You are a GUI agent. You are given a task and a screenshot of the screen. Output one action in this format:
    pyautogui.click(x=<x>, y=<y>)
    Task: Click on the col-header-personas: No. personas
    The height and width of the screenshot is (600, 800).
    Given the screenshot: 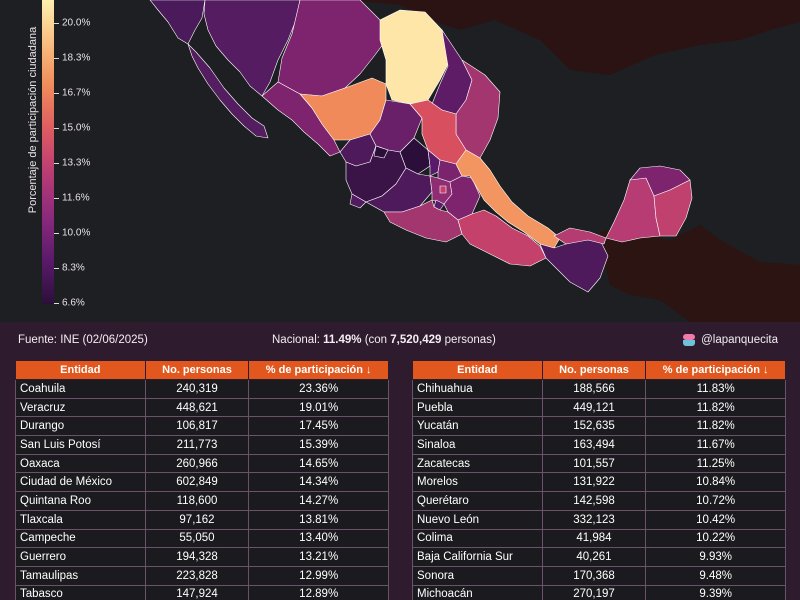 What is the action you would take?
    pyautogui.click(x=197, y=370)
    